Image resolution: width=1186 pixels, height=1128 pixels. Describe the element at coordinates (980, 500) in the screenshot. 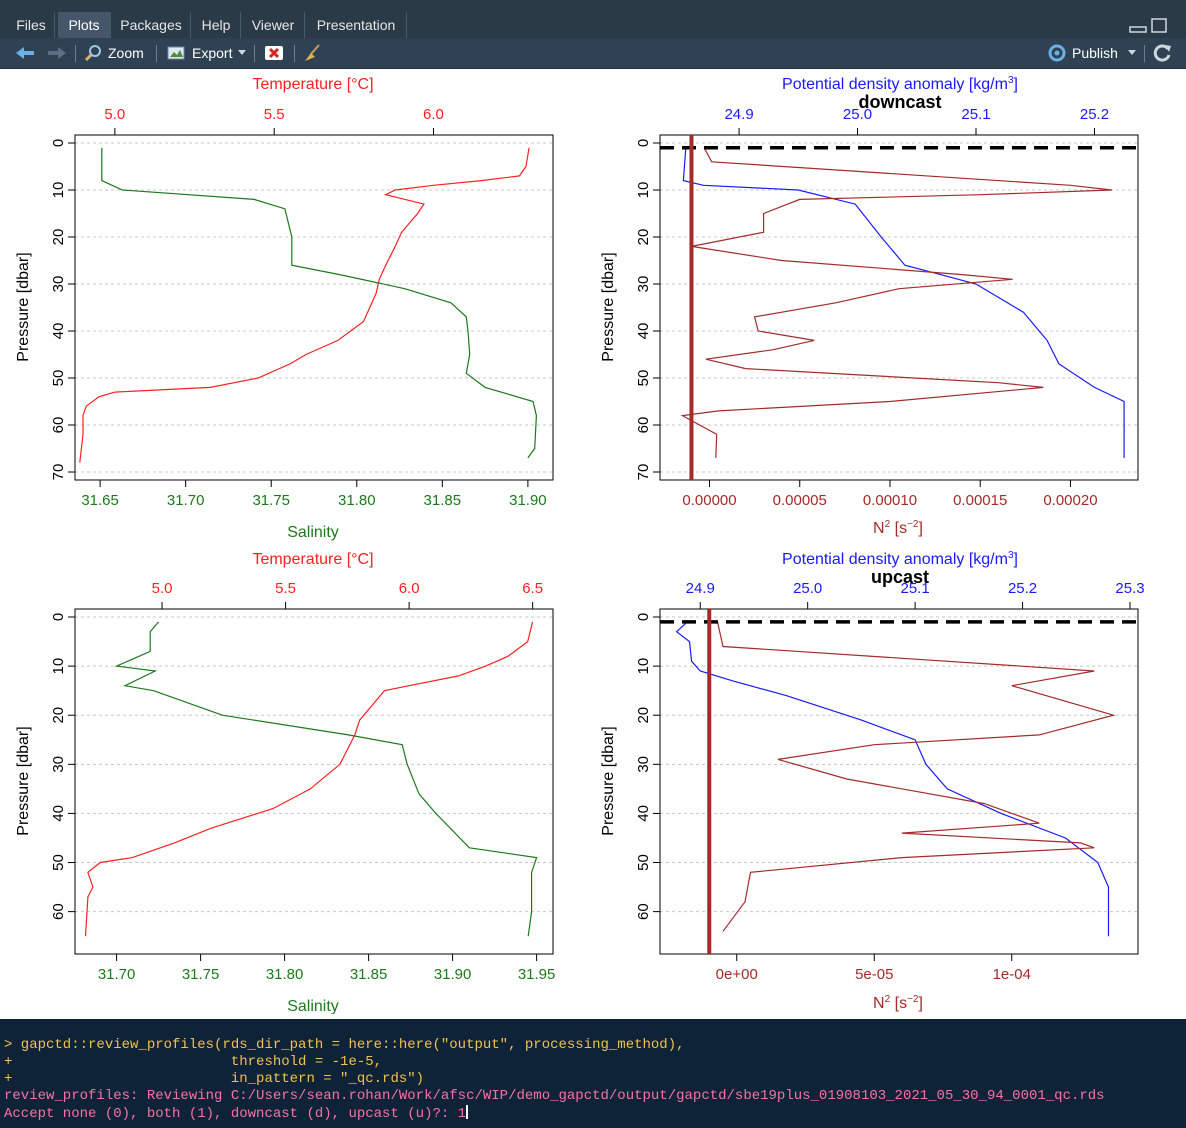

I see `bottom-tick-label: 0.00015` at that location.